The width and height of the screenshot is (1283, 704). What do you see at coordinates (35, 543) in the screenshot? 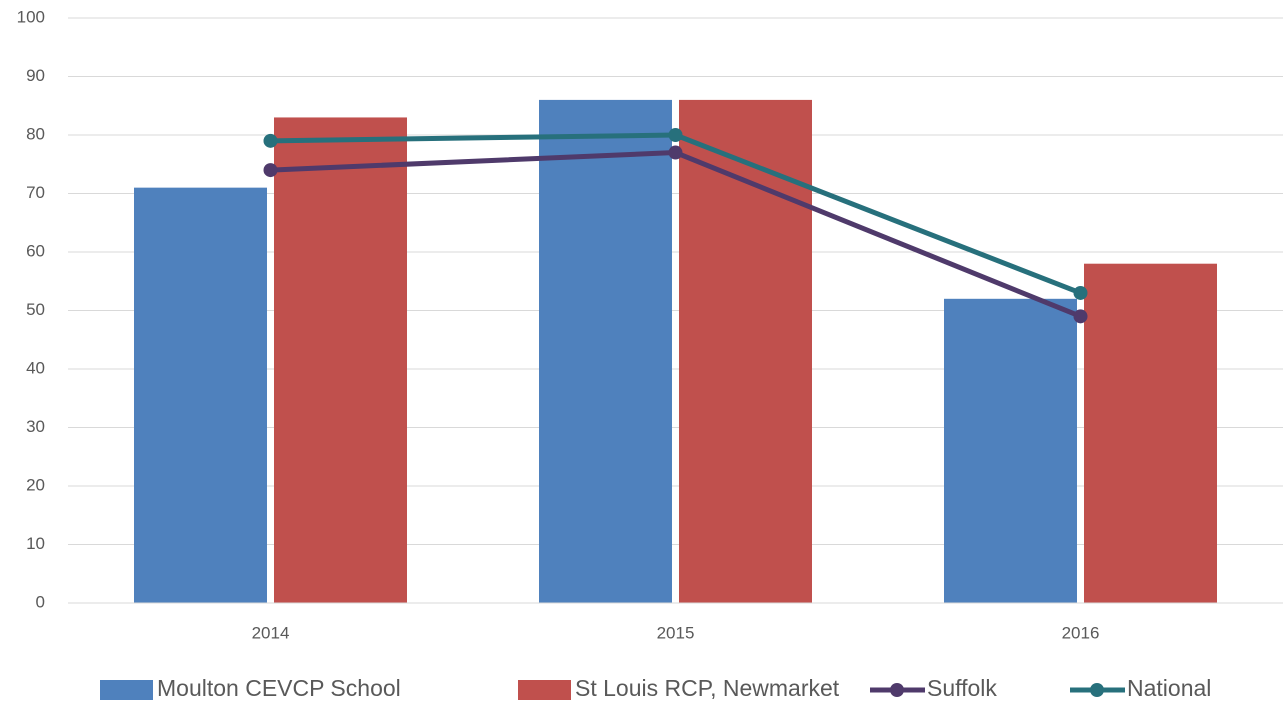
I see `y-tick-label: 10` at bounding box center [35, 543].